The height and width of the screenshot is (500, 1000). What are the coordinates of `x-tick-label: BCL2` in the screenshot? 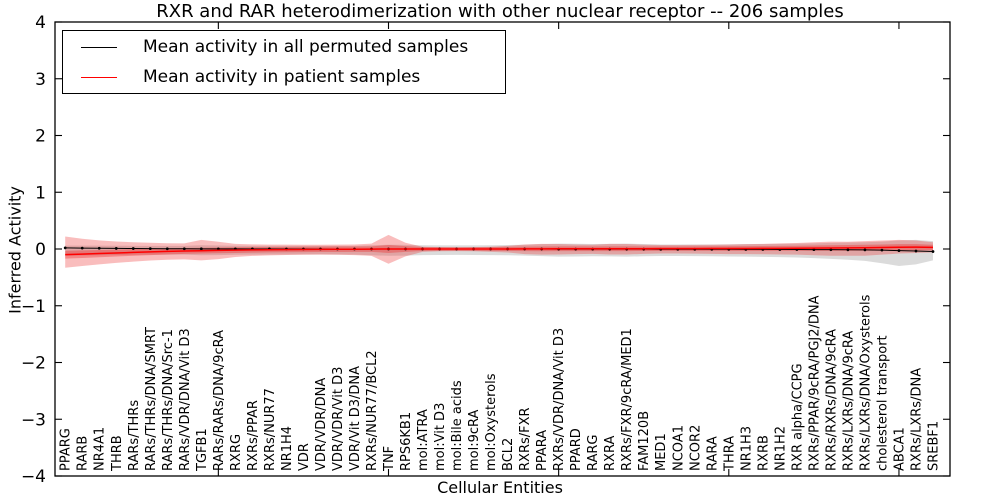 It's located at (508, 454).